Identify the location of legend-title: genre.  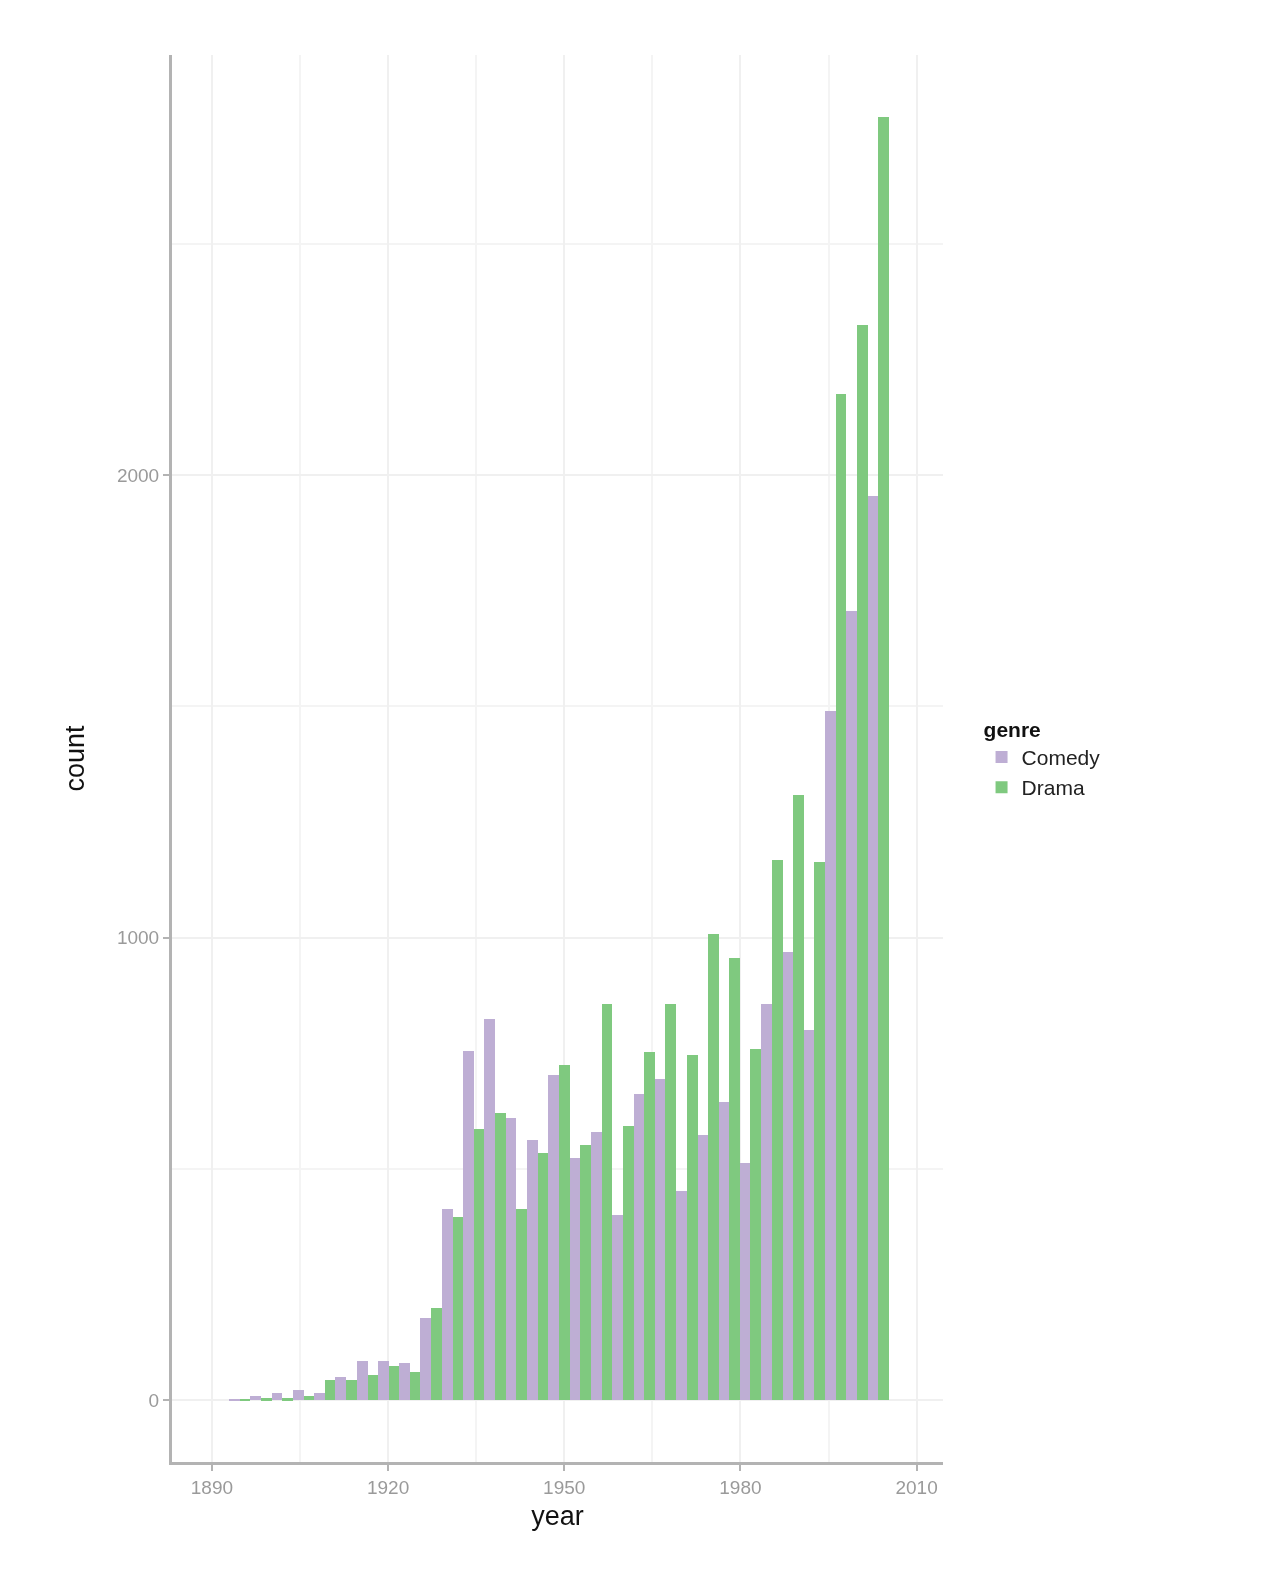
(1012, 729).